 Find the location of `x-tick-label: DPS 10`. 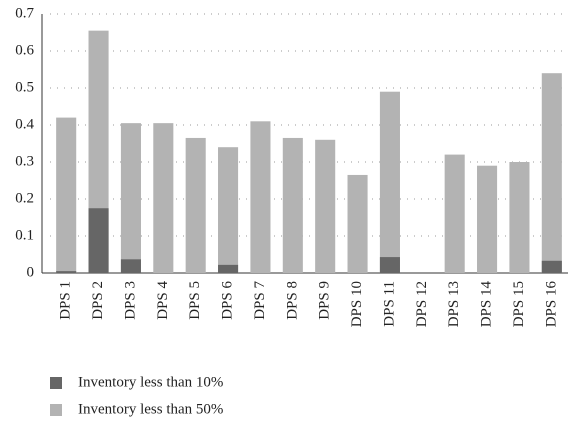

x-tick-label: DPS 10 is located at coordinates (357, 304).